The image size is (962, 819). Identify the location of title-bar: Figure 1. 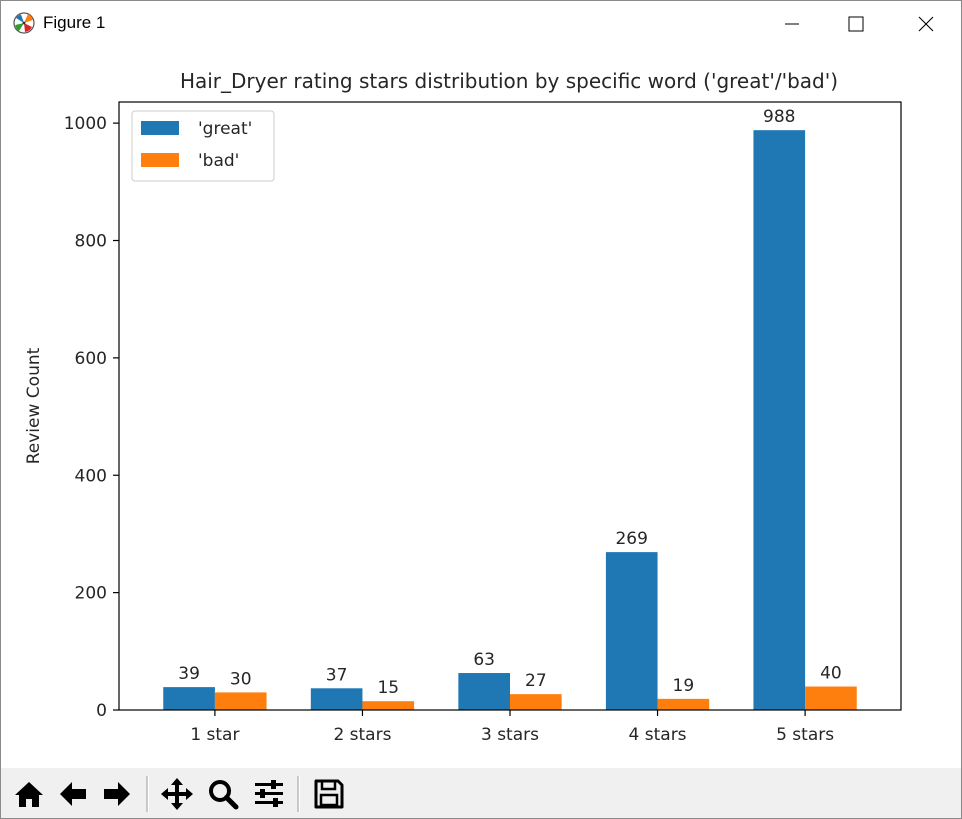
(481, 24).